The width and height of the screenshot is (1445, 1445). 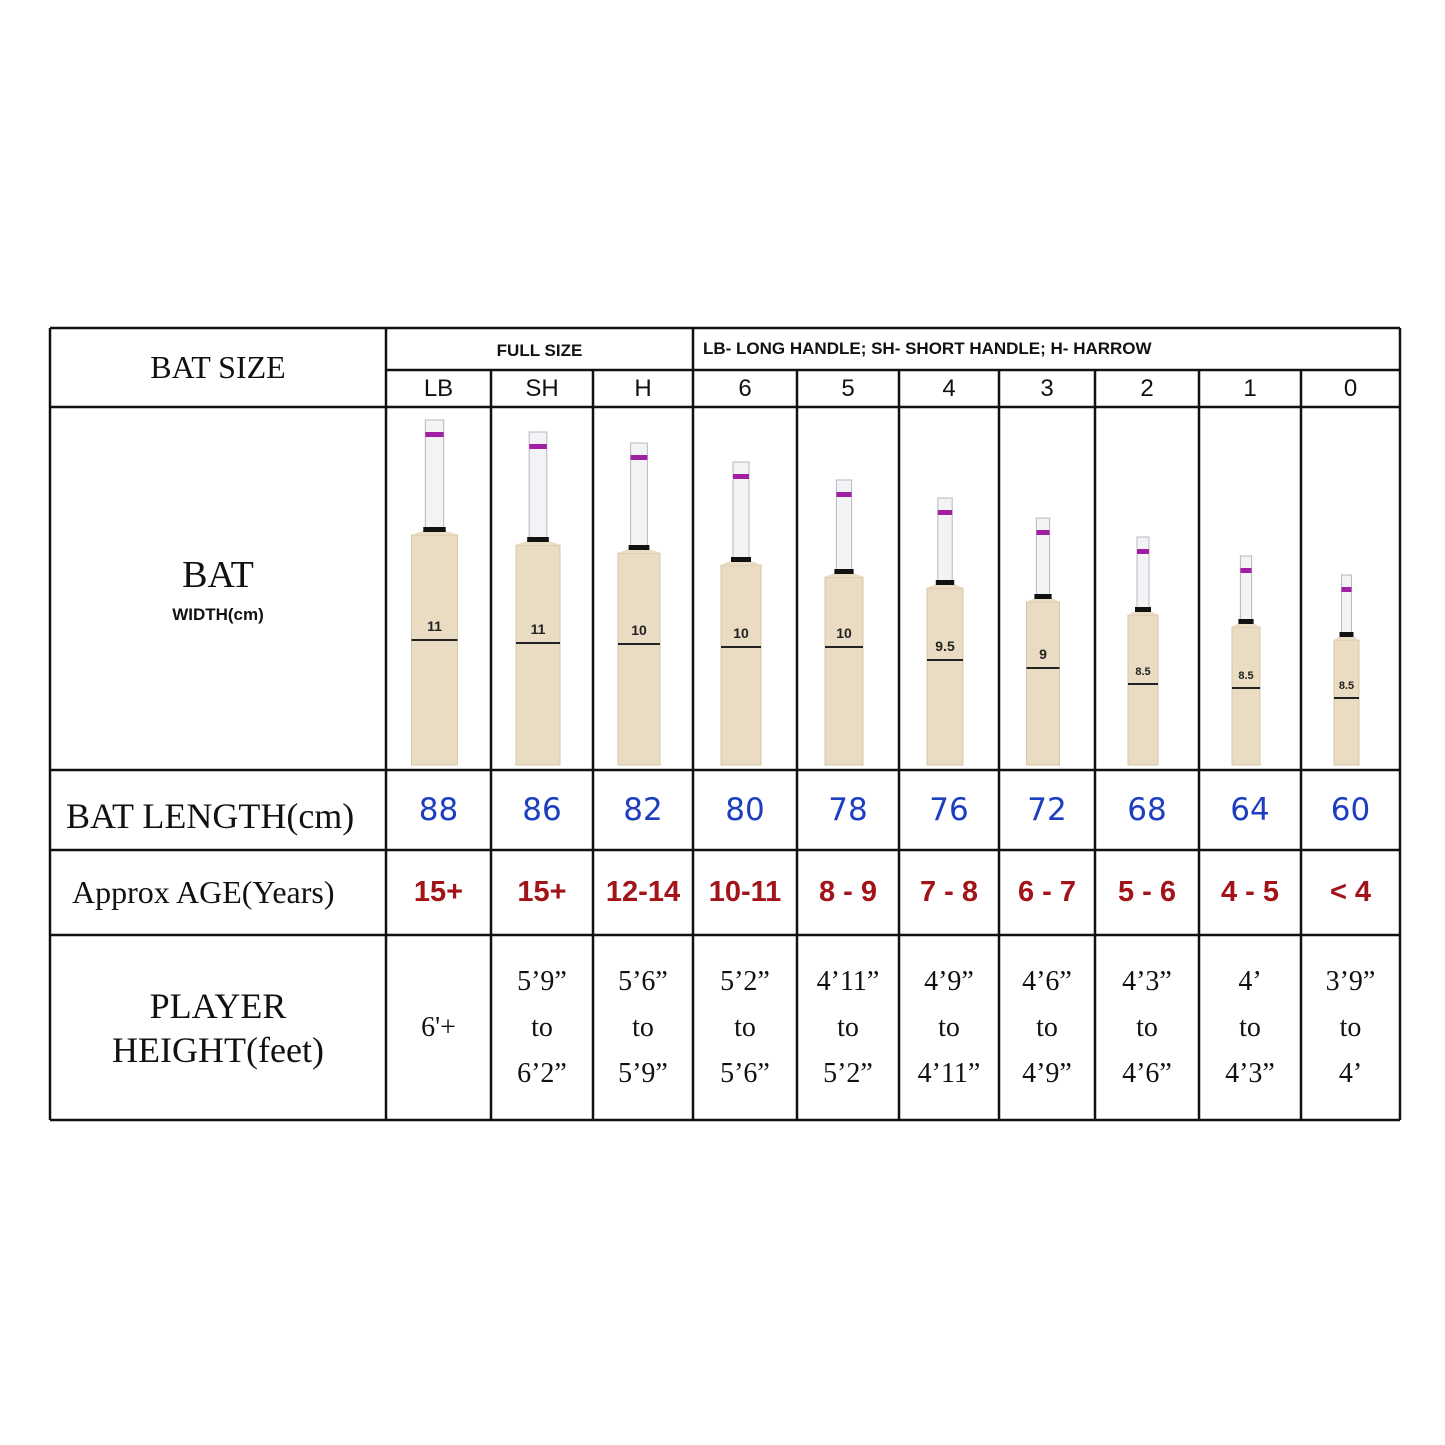 I want to click on height-line: 6'+, so click(x=438, y=1027).